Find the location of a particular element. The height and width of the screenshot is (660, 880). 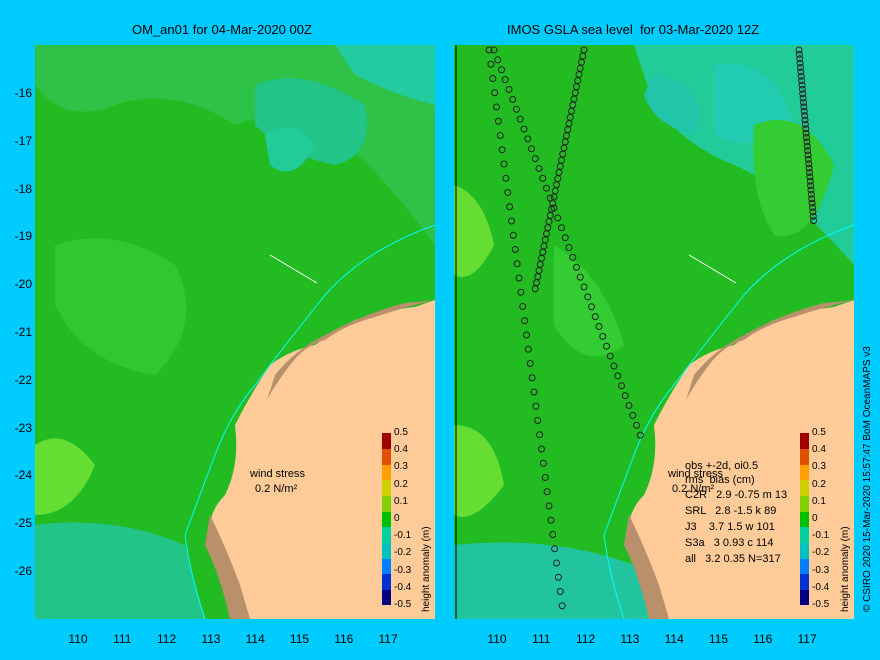

stats-row: J3 3.7 1.5 w 101 is located at coordinates (730, 527).